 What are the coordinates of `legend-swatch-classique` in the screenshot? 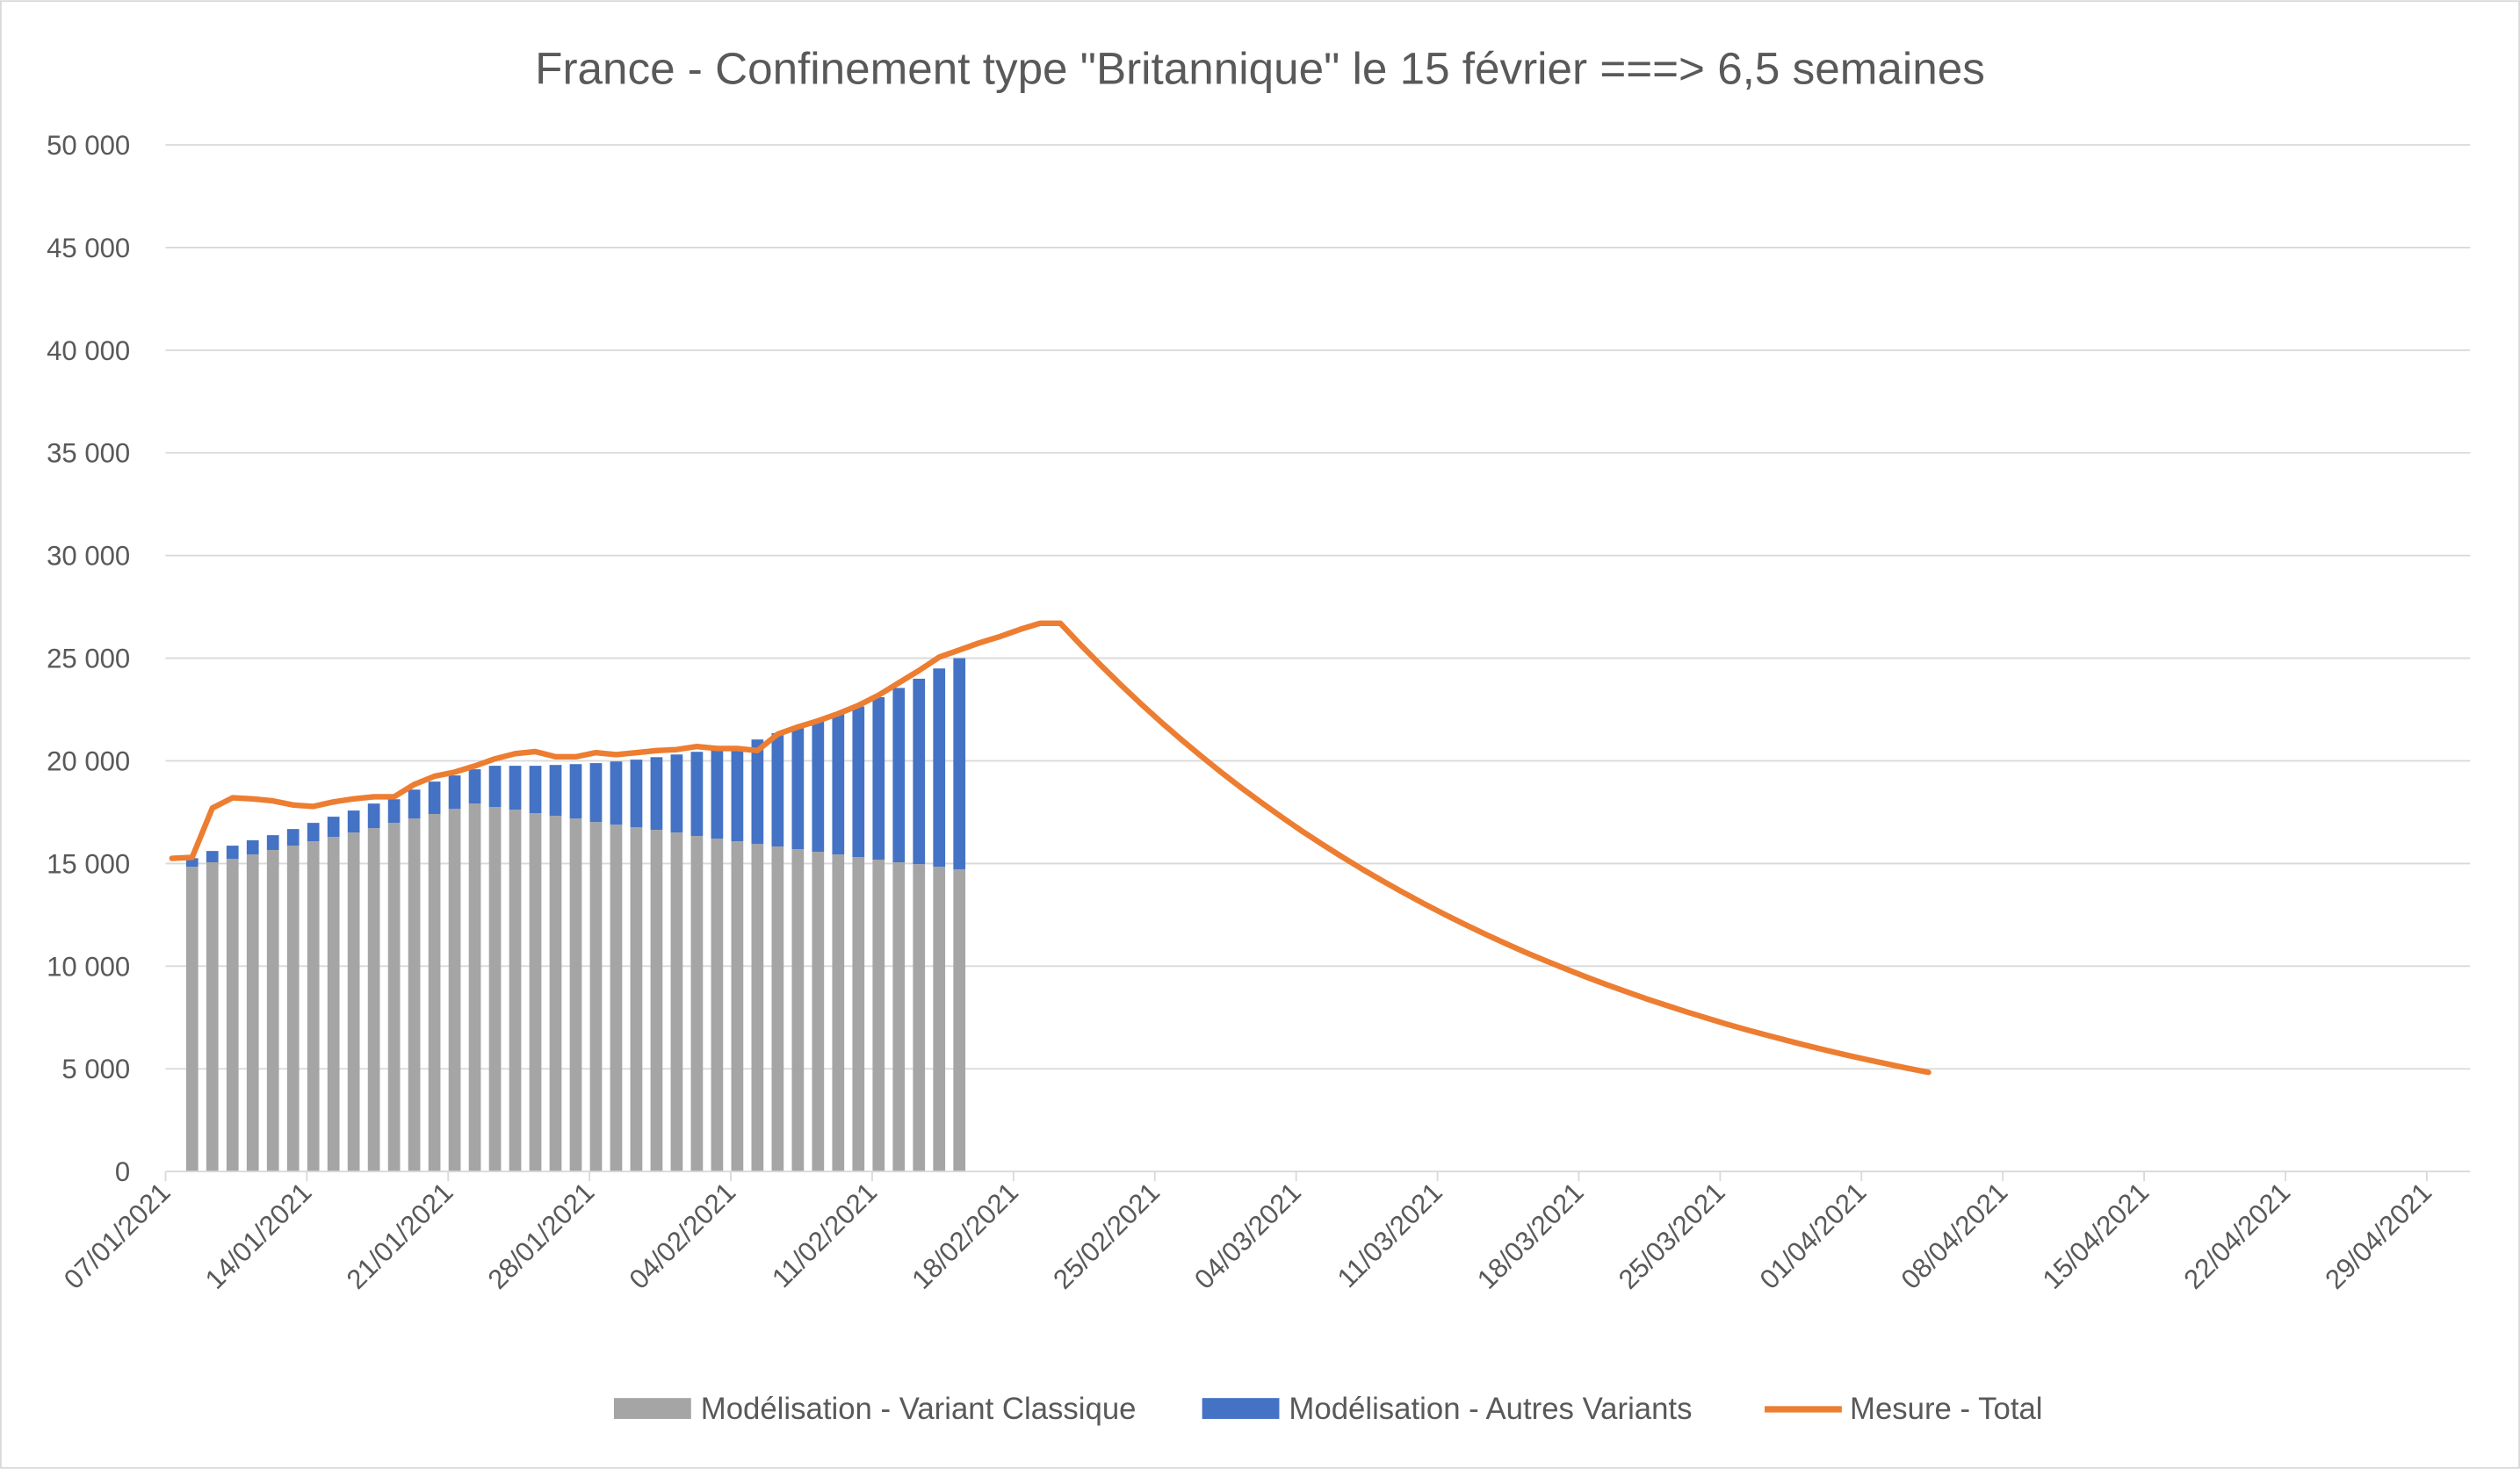 It's located at (652, 1408).